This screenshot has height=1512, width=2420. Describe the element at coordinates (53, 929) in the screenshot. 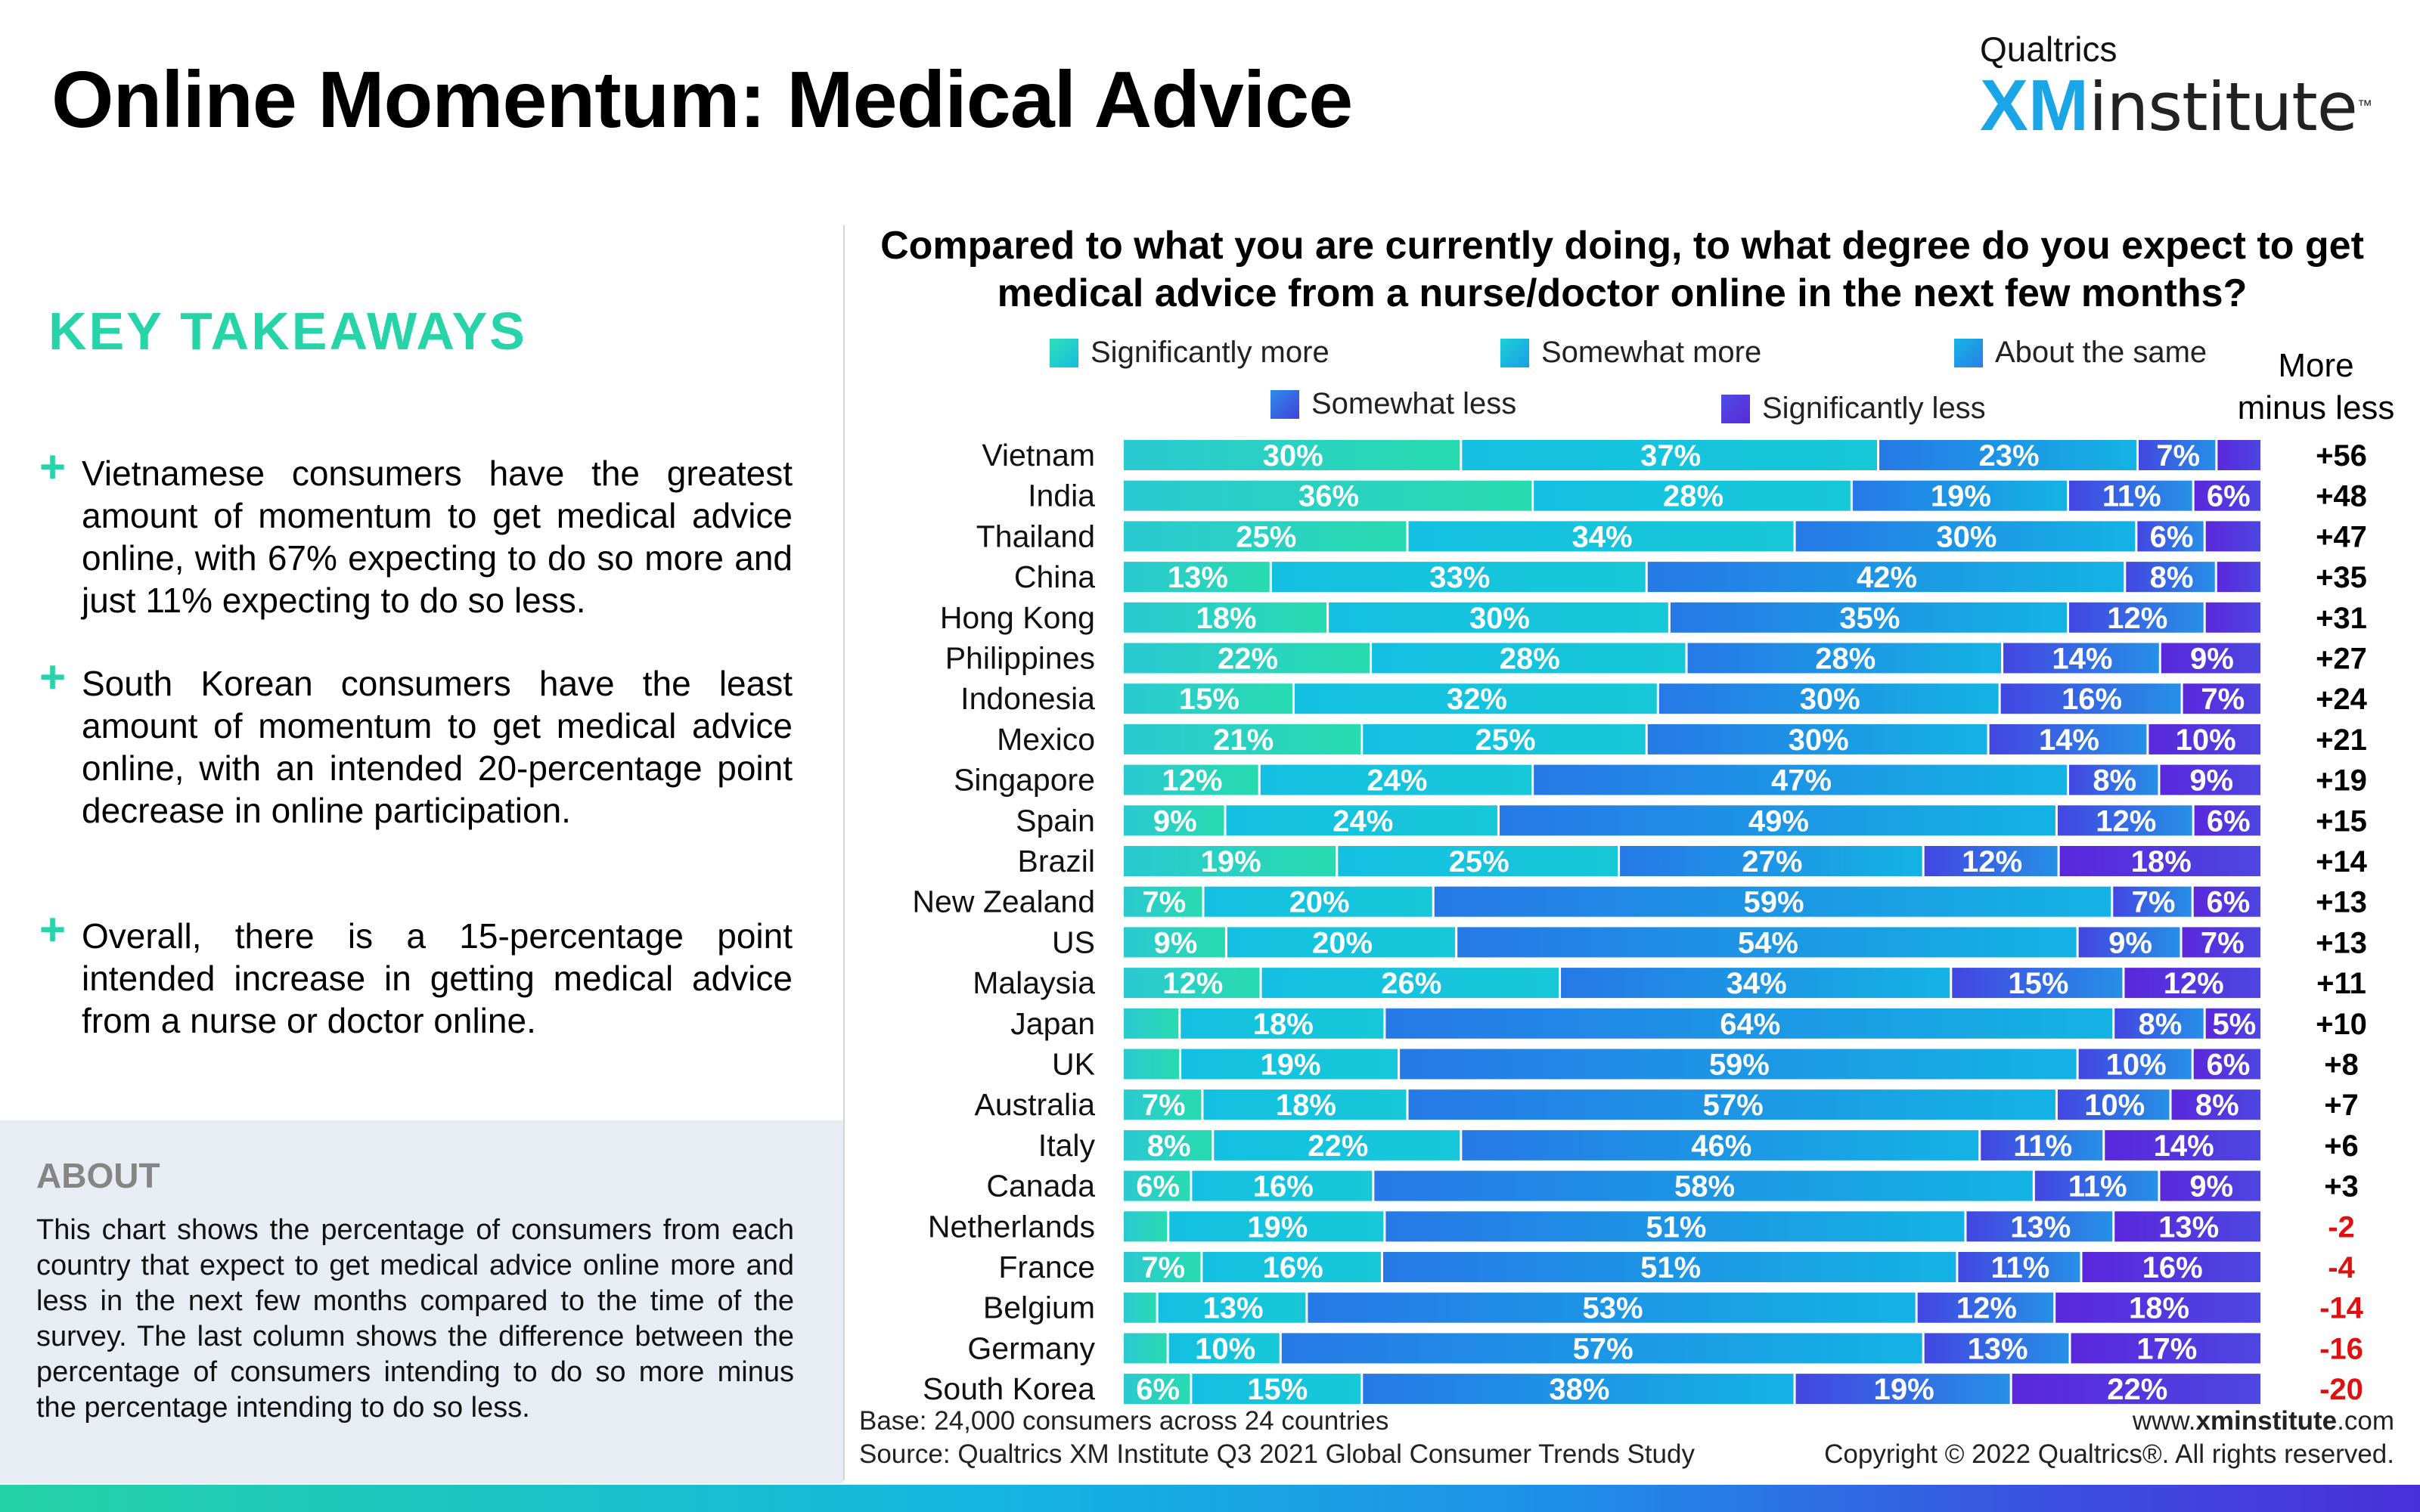

I see `plus-icon: +` at that location.